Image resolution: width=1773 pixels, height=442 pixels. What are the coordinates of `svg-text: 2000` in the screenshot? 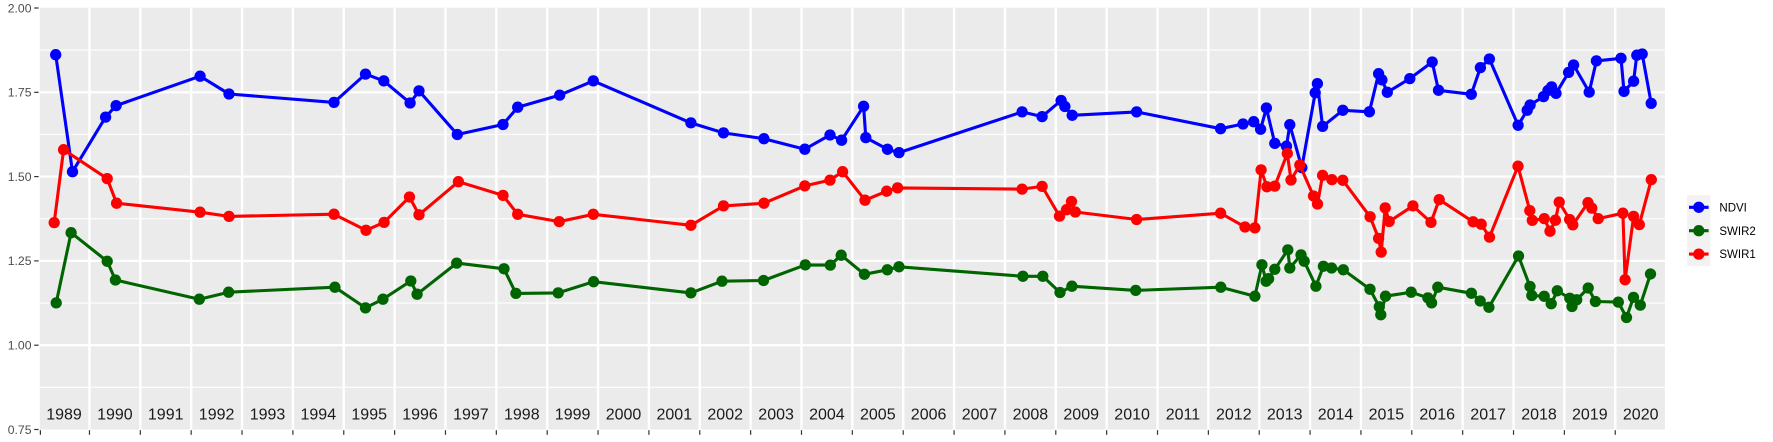 It's located at (624, 415).